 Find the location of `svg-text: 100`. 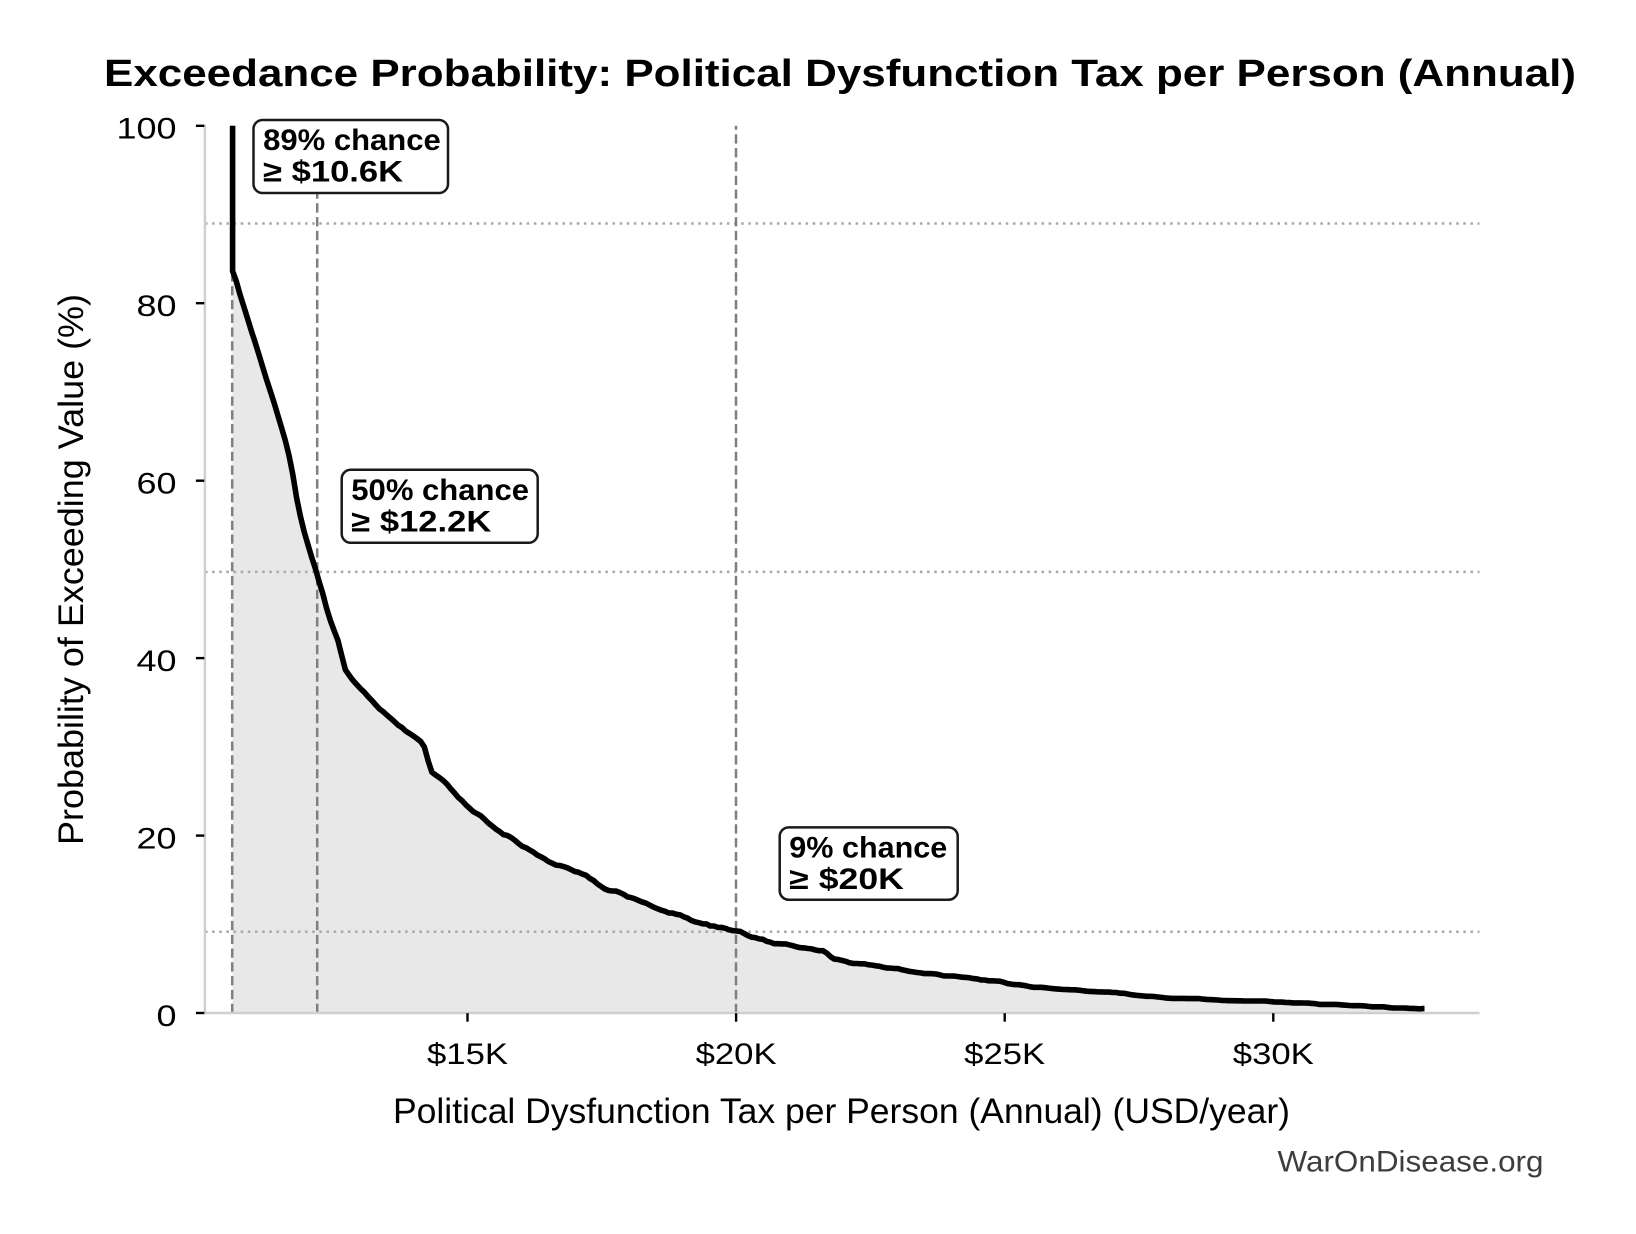

svg-text: 100 is located at coordinates (147, 129).